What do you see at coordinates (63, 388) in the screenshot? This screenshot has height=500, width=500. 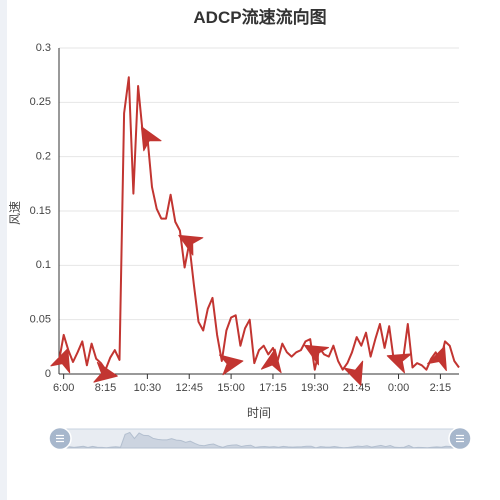 I see `x-tick-label: 6:00` at bounding box center [63, 388].